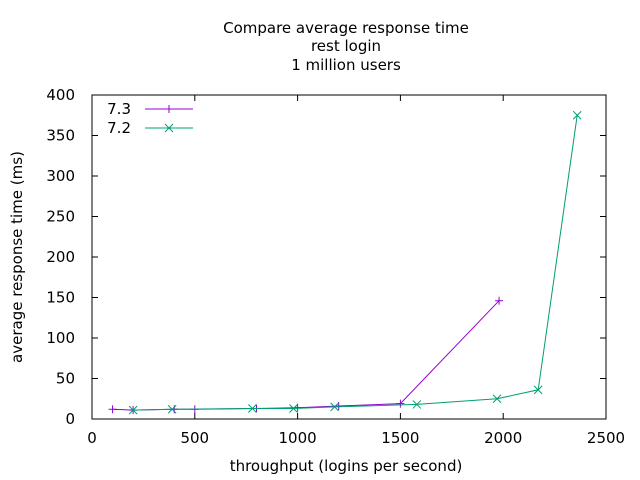 Image resolution: width=640 pixels, height=480 pixels. What do you see at coordinates (60, 298) in the screenshot?
I see `y-tick-label-150: 150` at bounding box center [60, 298].